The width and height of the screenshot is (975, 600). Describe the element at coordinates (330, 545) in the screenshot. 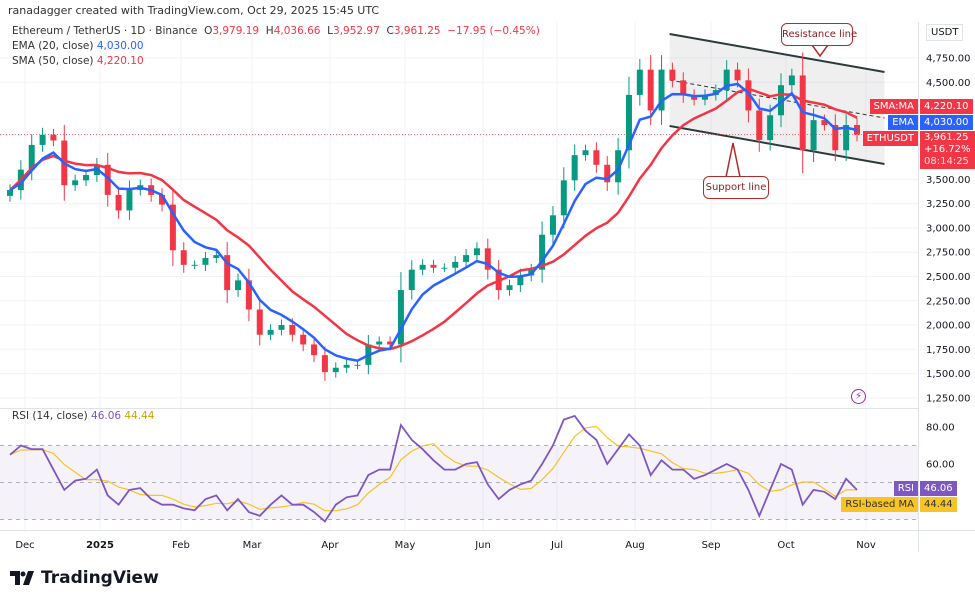

I see `time-tick: Apr` at that location.